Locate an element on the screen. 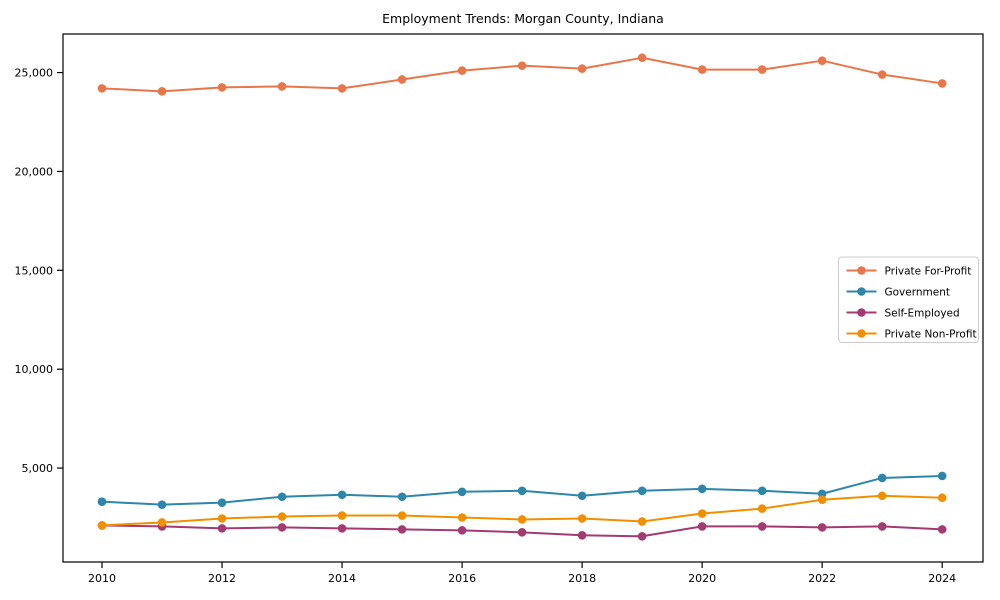 The height and width of the screenshot is (600, 1000). data-point-private-non-profit-2017 is located at coordinates (522, 519).